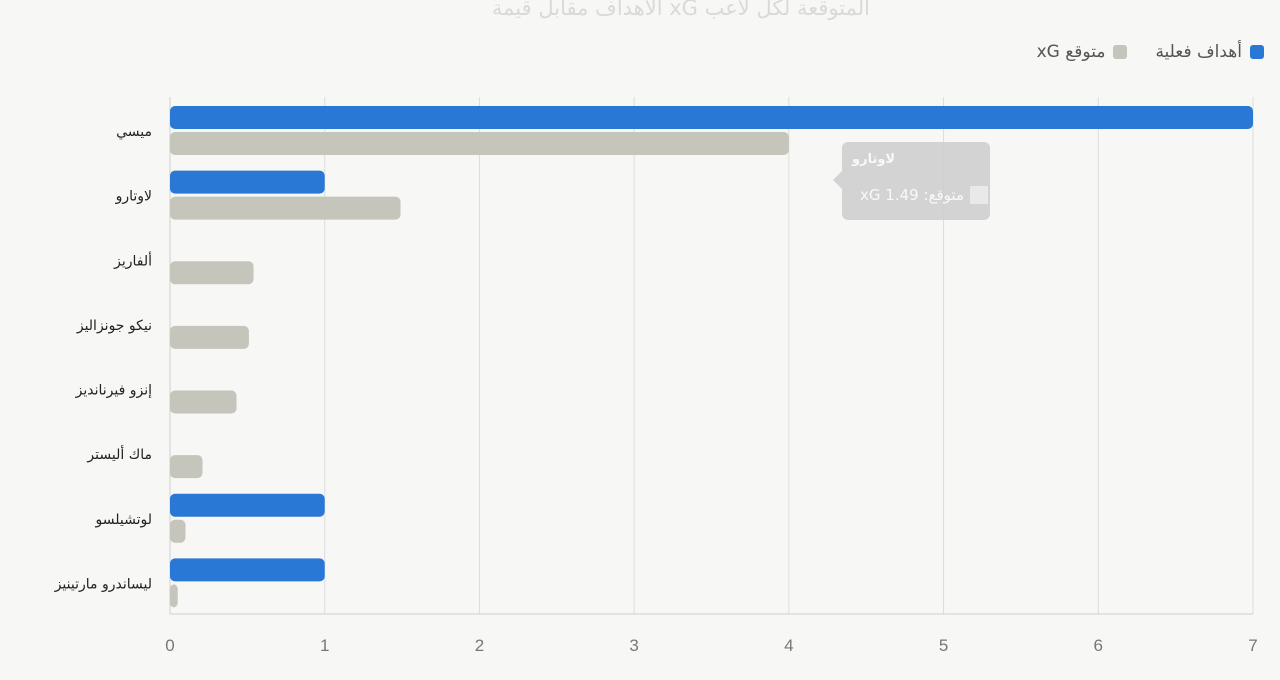  What do you see at coordinates (479, 645) in the screenshot?
I see `x-tick-label-2: 2` at bounding box center [479, 645].